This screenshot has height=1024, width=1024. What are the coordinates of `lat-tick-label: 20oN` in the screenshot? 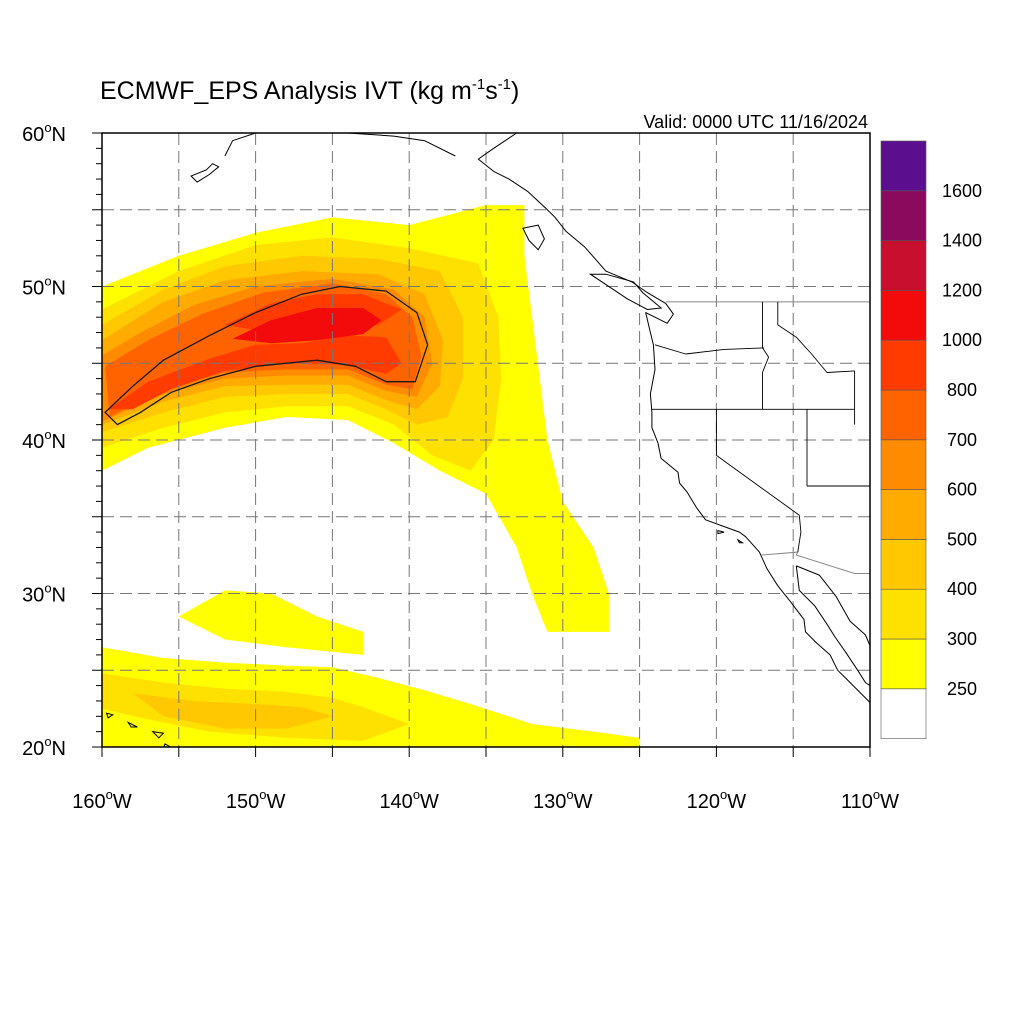 It's located at (44, 747).